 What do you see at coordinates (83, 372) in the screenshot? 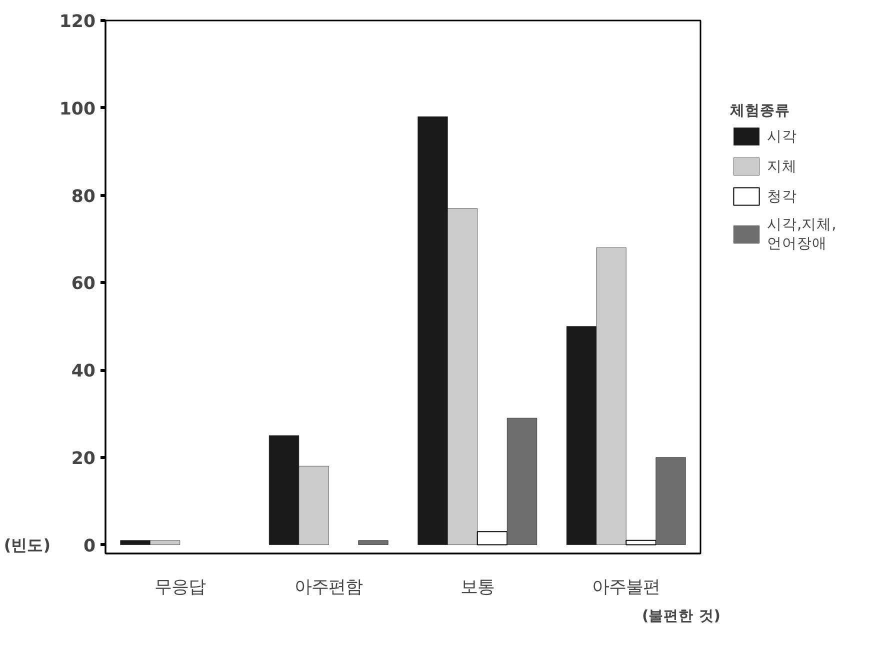
I see `y-tick-label: 40` at bounding box center [83, 372].